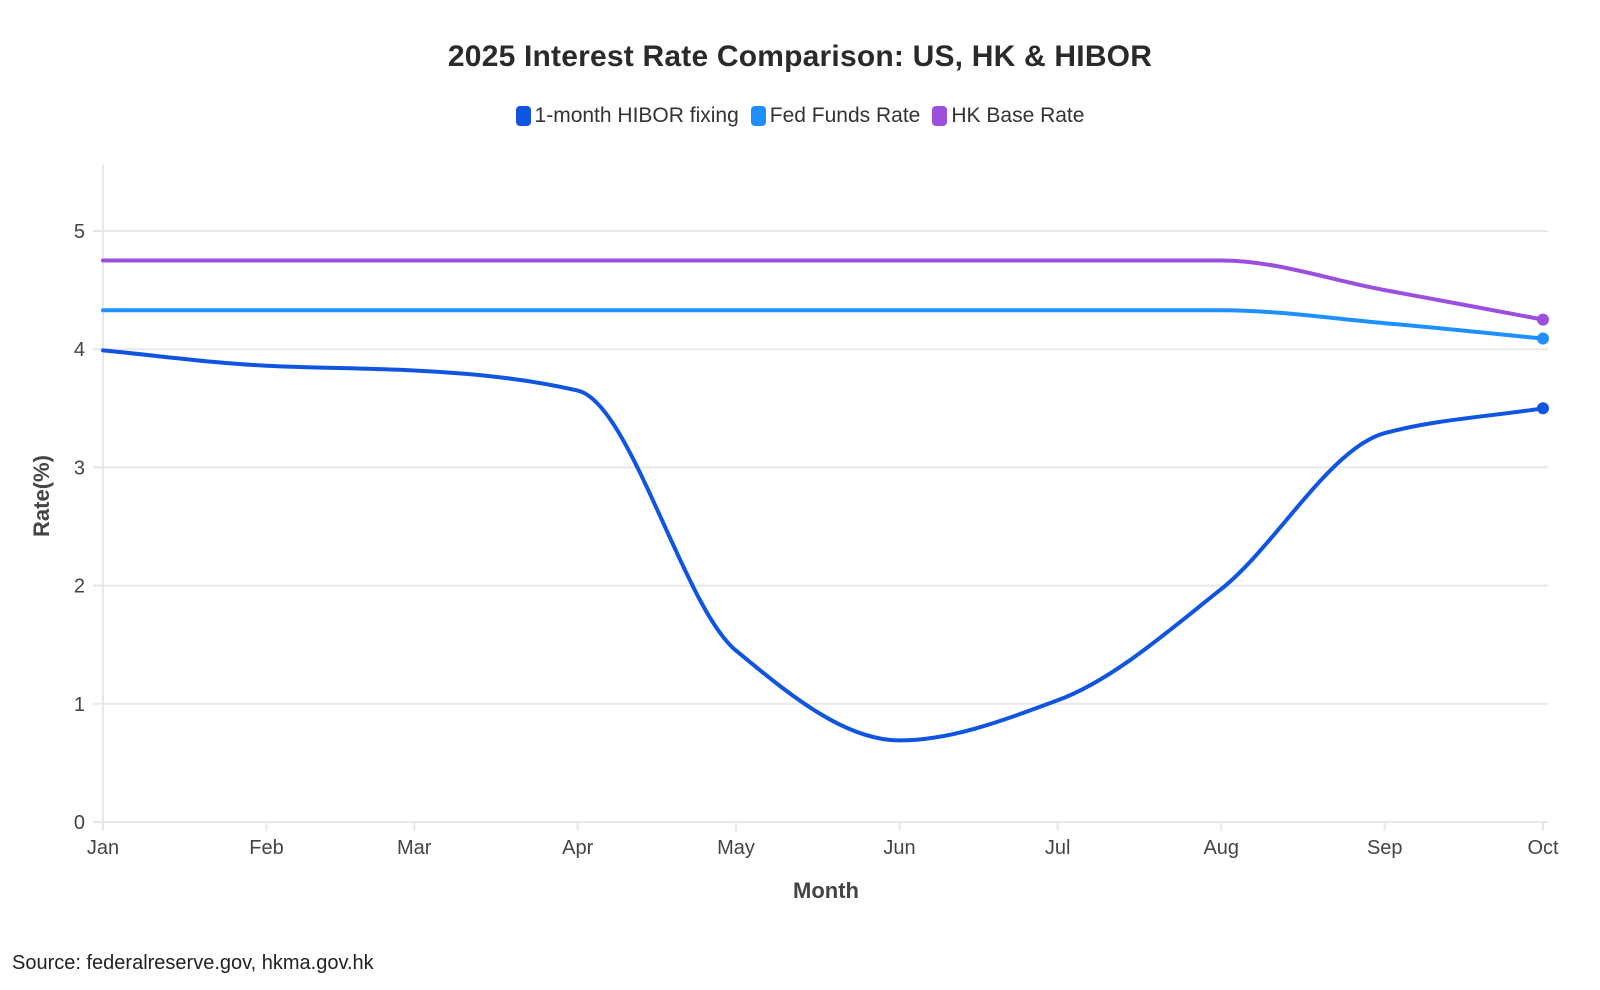 The height and width of the screenshot is (990, 1600). What do you see at coordinates (823, 324) in the screenshot?
I see `series-line-fed-funds` at bounding box center [823, 324].